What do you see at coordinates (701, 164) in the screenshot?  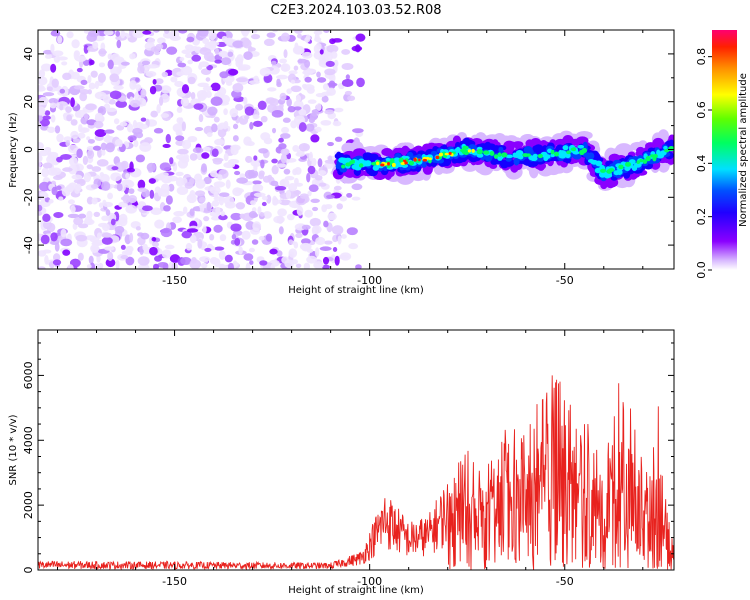 I see `colorbar-tick-label: 0.4` at bounding box center [701, 164].